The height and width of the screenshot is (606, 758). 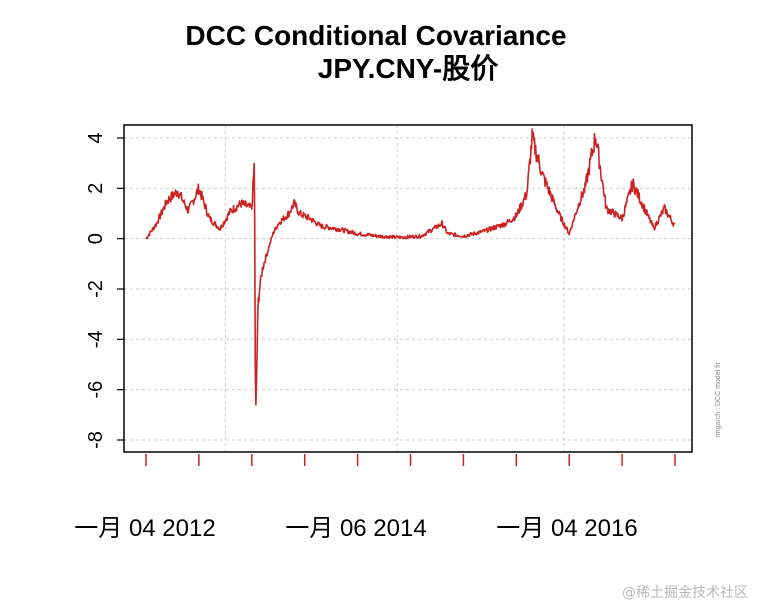 I want to click on x-axis: 一月 04 2012 一月 06 2014 一月 04 2016, so click(x=375, y=498).